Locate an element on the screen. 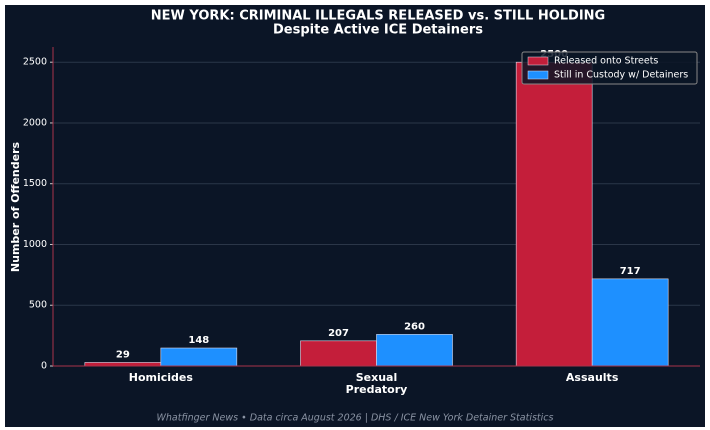  value-label: 207 is located at coordinates (338, 333).